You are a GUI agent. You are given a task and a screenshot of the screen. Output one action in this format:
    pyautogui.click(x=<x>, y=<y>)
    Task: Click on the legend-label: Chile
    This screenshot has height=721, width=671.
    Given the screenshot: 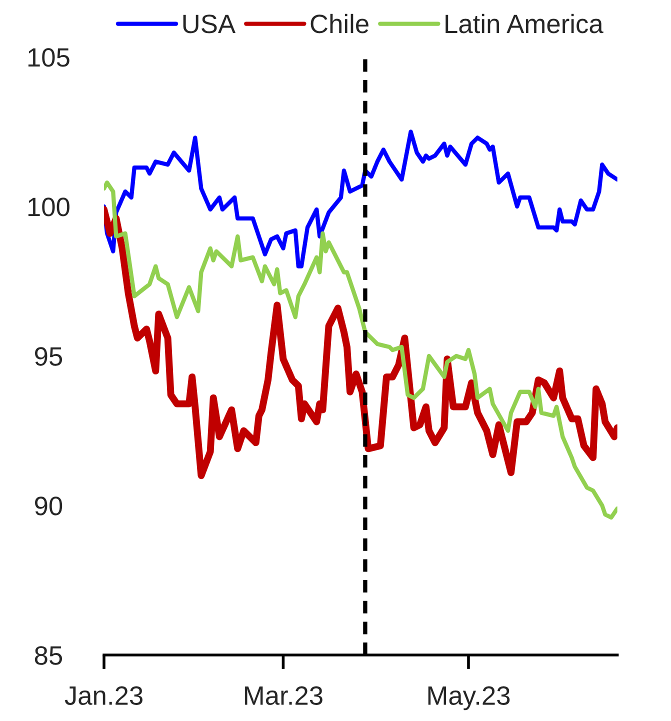 What is the action you would take?
    pyautogui.click(x=339, y=24)
    